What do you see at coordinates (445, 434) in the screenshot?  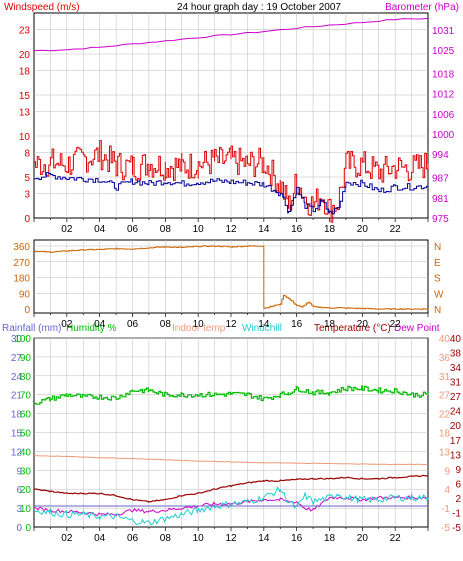 I see `indoor-tick-label: 18` at bounding box center [445, 434].